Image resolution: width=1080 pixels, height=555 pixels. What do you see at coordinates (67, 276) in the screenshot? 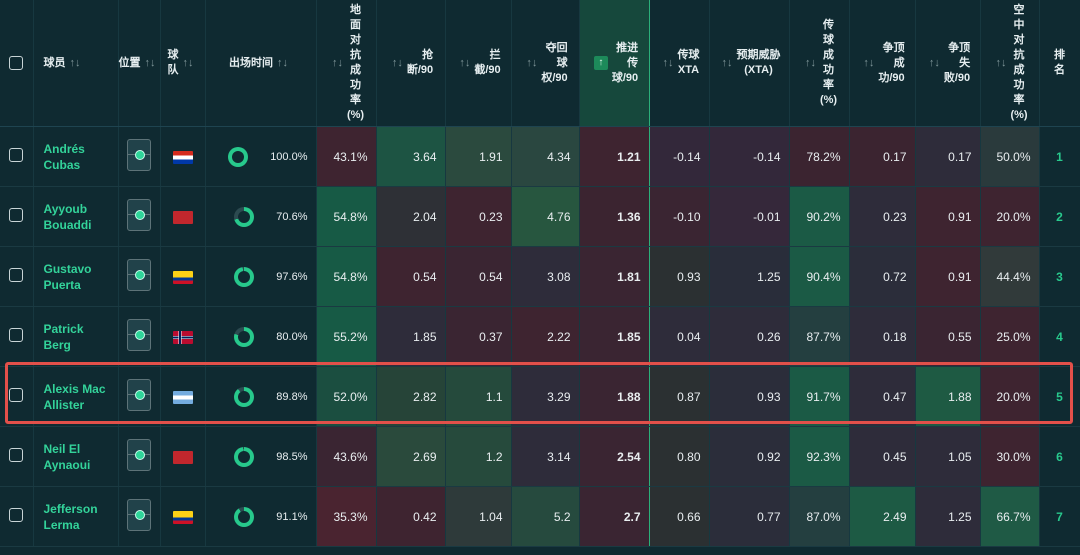
I see `player-name-link: Gustavo Puerta` at bounding box center [67, 276].